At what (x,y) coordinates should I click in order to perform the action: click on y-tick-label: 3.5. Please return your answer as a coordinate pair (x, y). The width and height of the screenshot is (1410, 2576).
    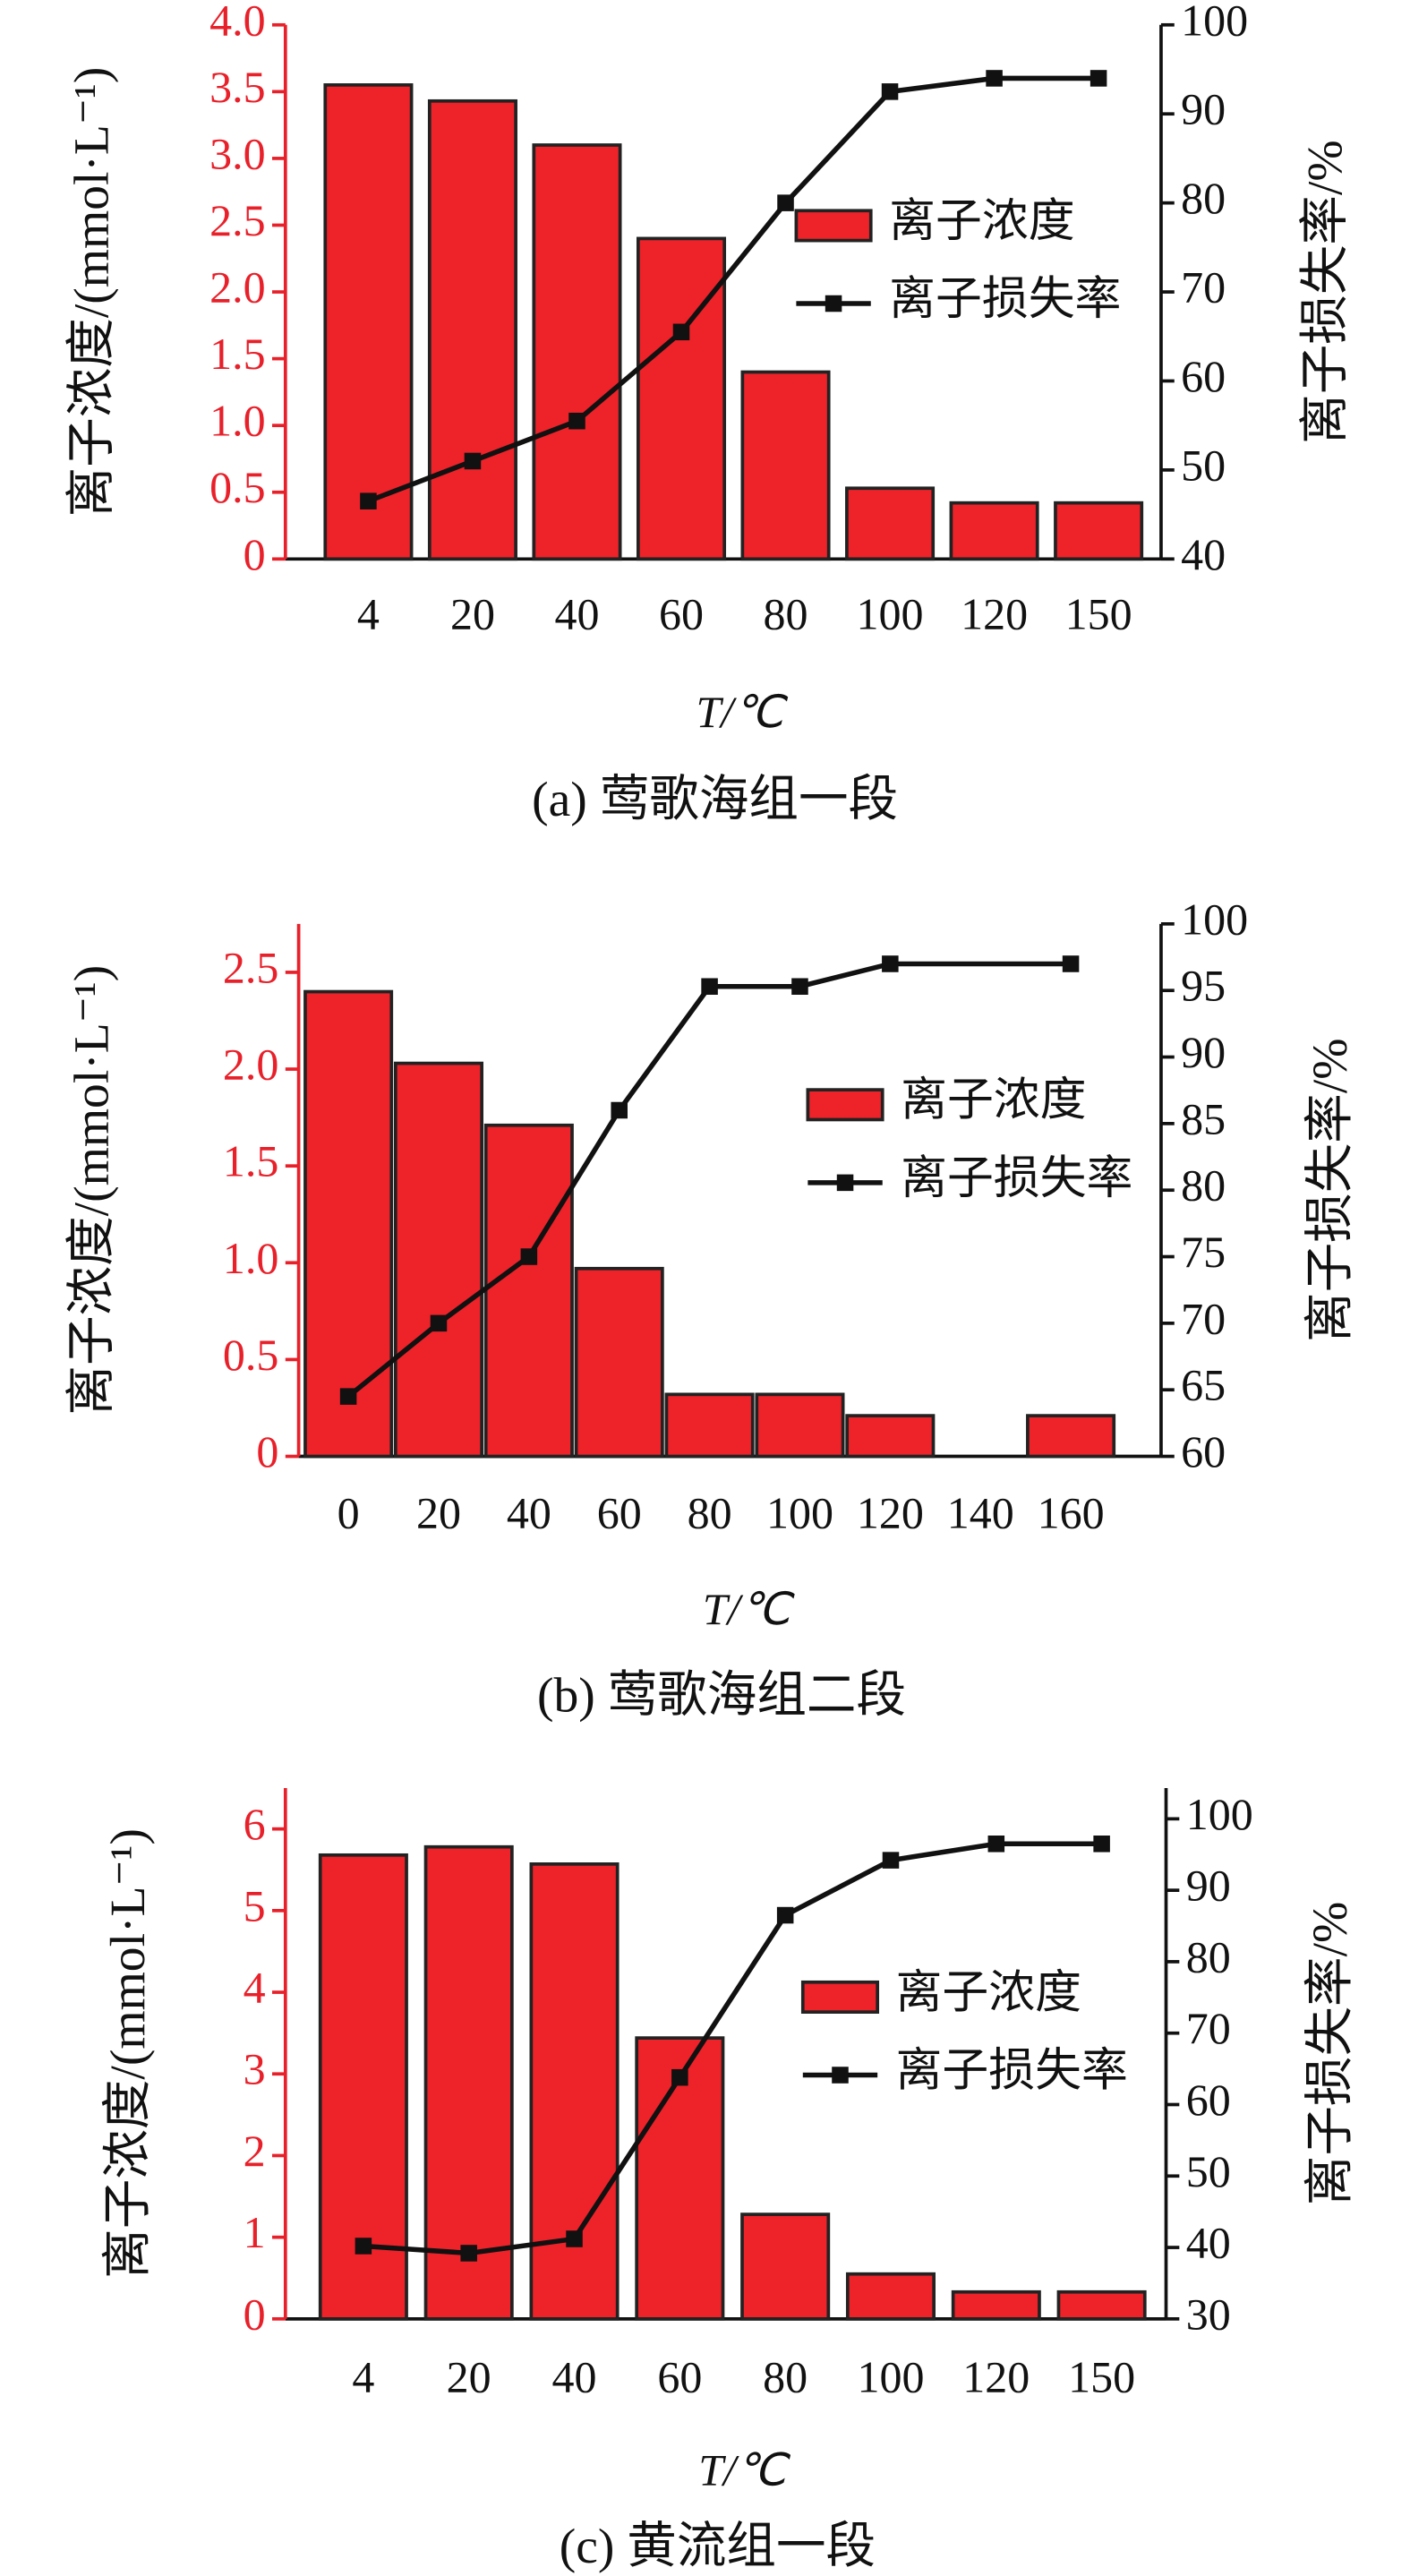
    Looking at the image, I should click on (237, 87).